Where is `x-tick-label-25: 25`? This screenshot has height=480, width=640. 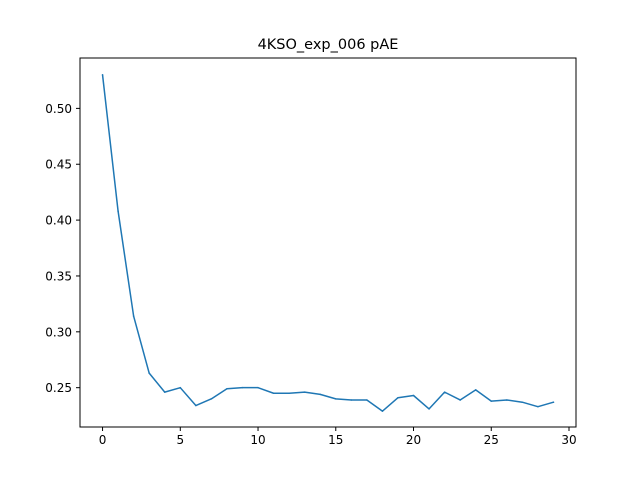
x-tick-label-25: 25 is located at coordinates (491, 440).